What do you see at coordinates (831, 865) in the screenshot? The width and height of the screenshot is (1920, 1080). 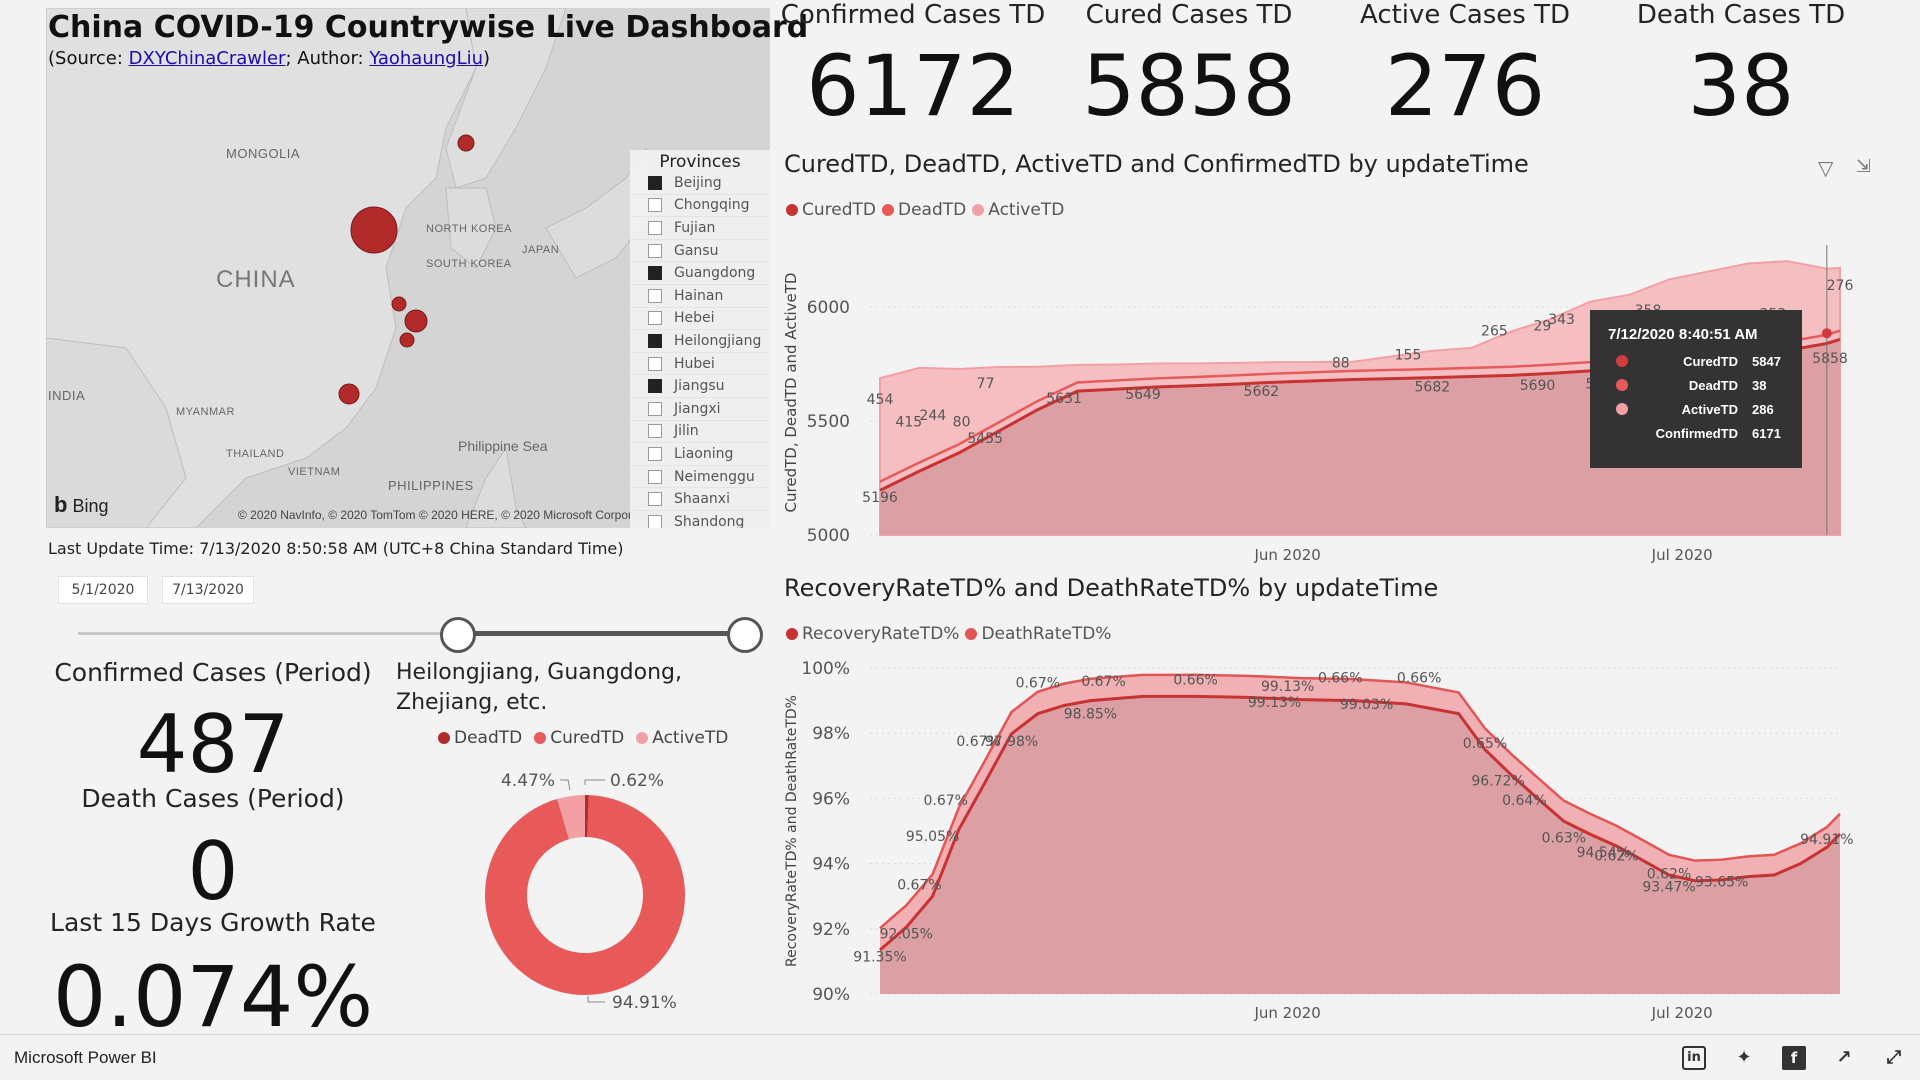 I see `y-tick-label: 94%` at bounding box center [831, 865].